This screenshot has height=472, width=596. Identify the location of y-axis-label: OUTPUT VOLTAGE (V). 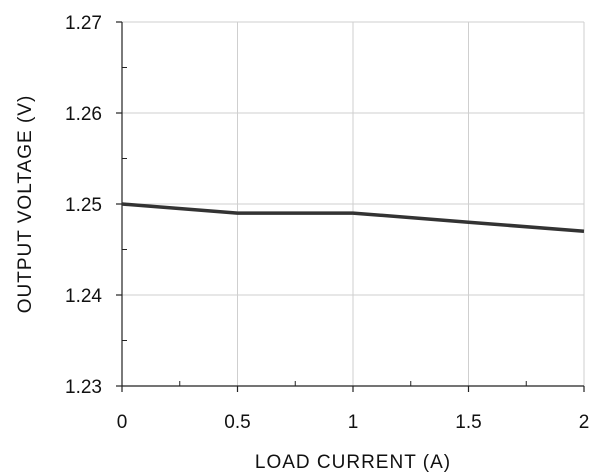
(25, 204).